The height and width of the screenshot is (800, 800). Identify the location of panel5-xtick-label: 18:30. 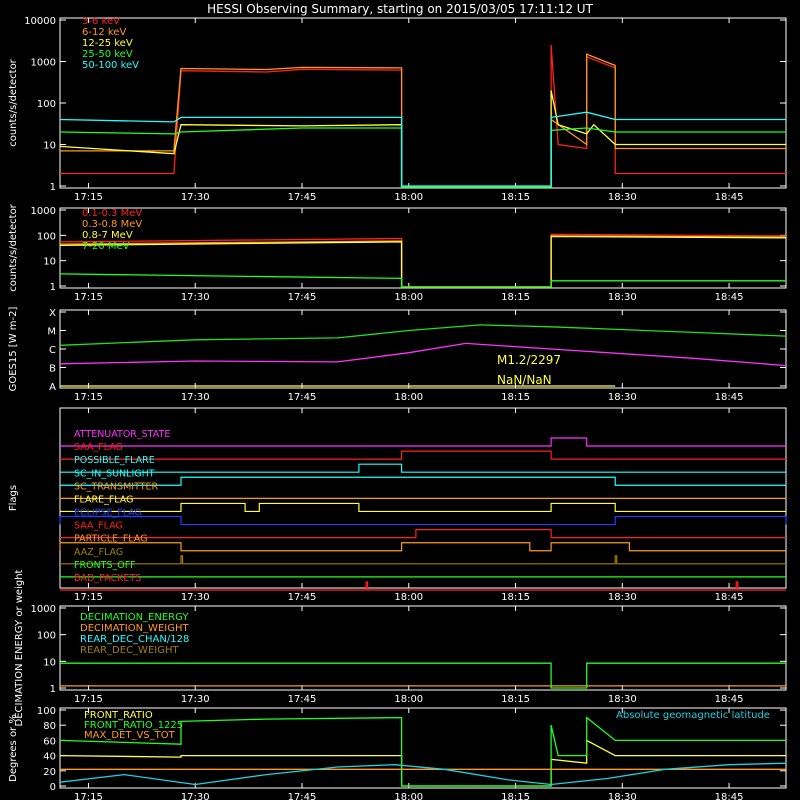
(622, 699).